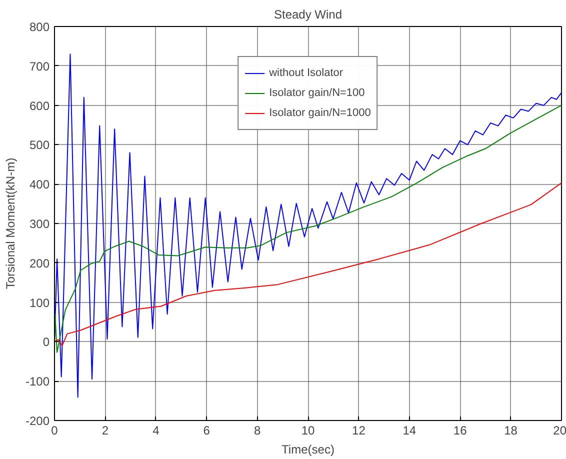 The height and width of the screenshot is (459, 566). What do you see at coordinates (308, 449) in the screenshot?
I see `x-axis-title: Time(sec)` at bounding box center [308, 449].